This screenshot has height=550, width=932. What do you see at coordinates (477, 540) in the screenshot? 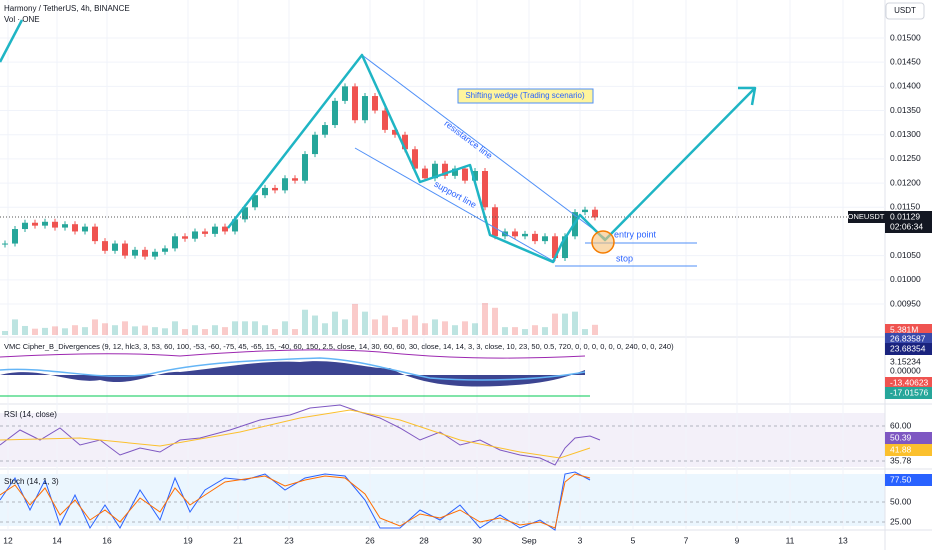
I see `x-tick-label: 30` at bounding box center [477, 540].